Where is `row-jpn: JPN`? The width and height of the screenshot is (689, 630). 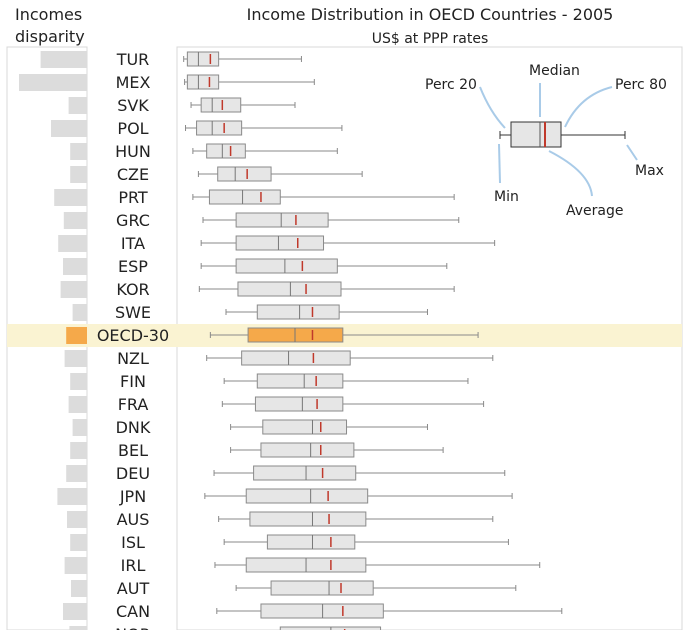
row-jpn: JPN is located at coordinates (285, 496).